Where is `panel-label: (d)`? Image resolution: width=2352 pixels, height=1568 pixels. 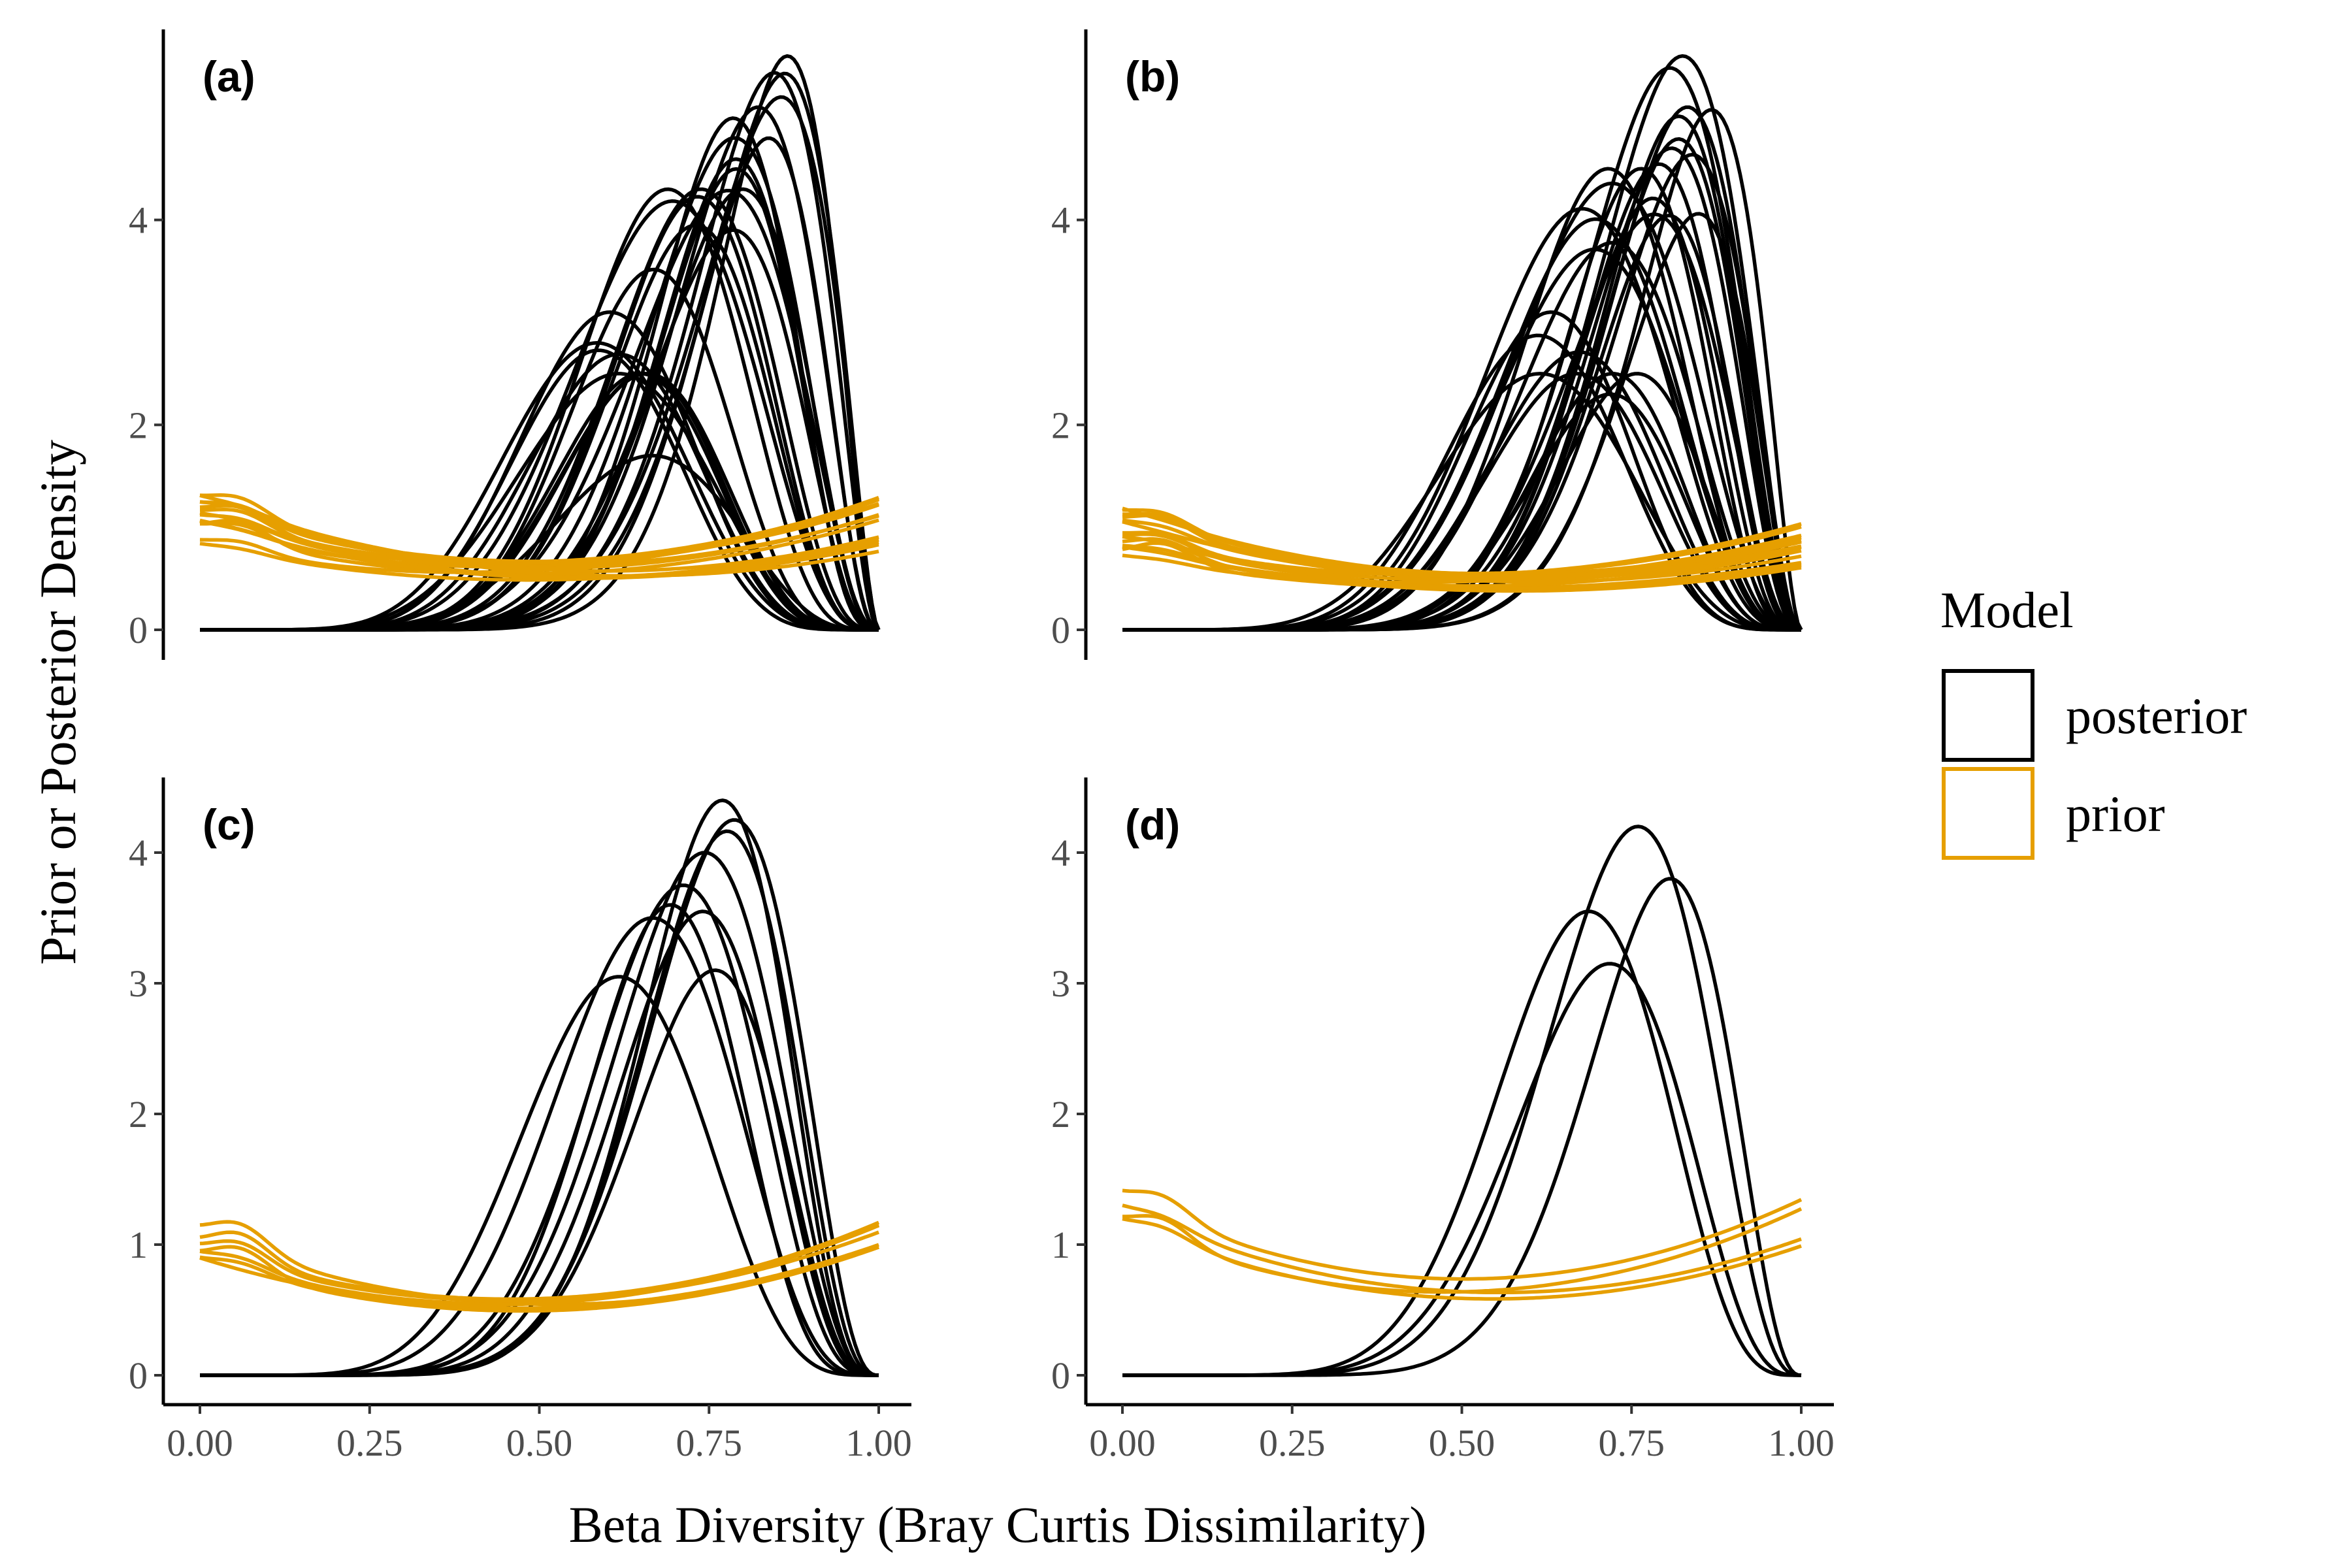
panel-label: (d) is located at coordinates (1152, 824).